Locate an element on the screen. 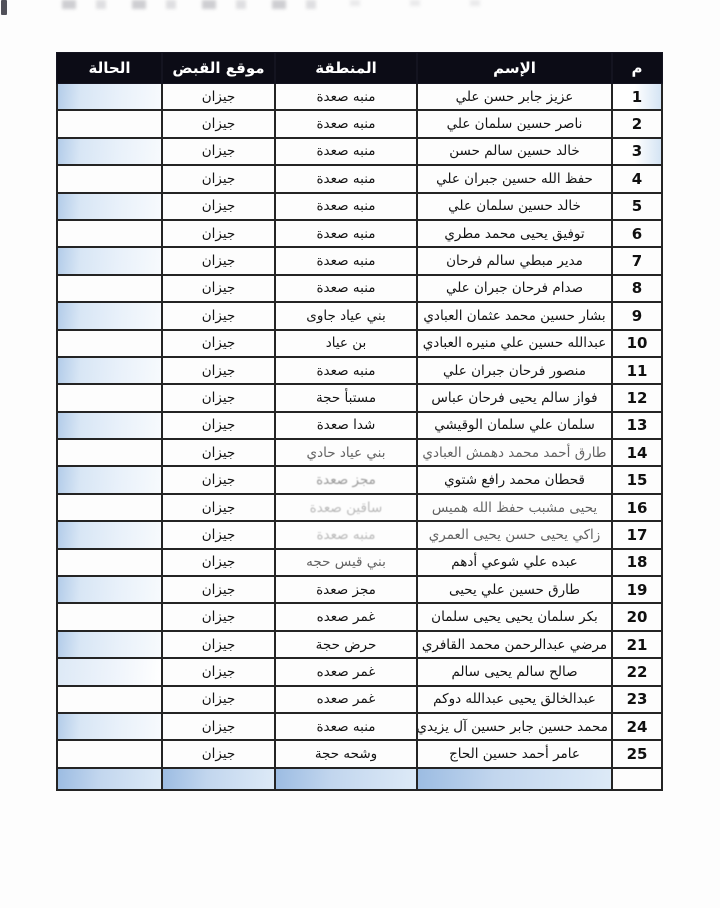  column-header-name: الإسم is located at coordinates (514, 68).